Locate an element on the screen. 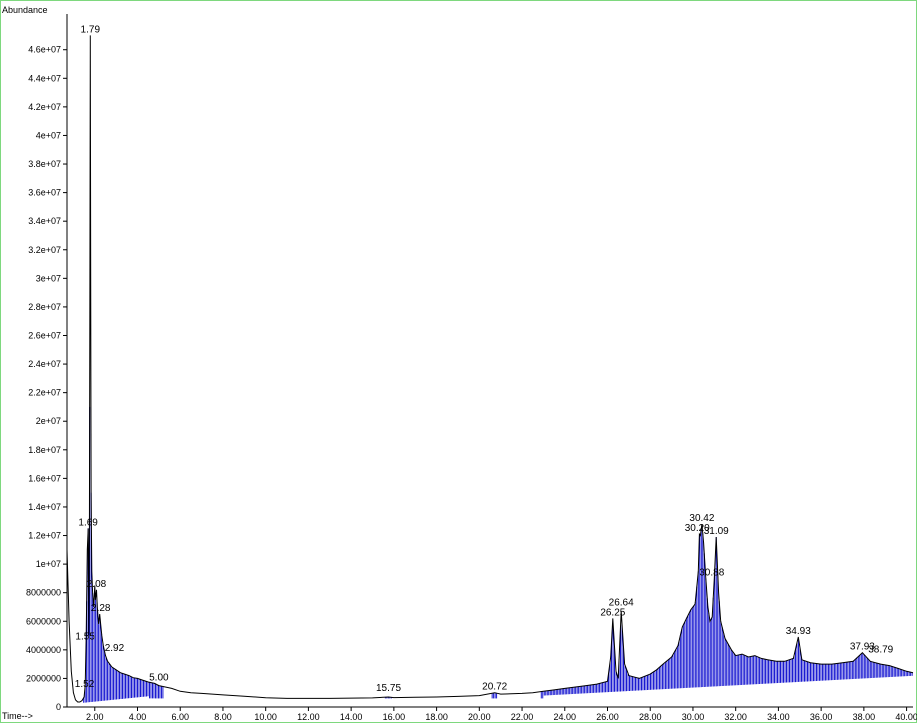 This screenshot has height=723, width=917. y-tick-label: 0 is located at coordinates (58, 707).